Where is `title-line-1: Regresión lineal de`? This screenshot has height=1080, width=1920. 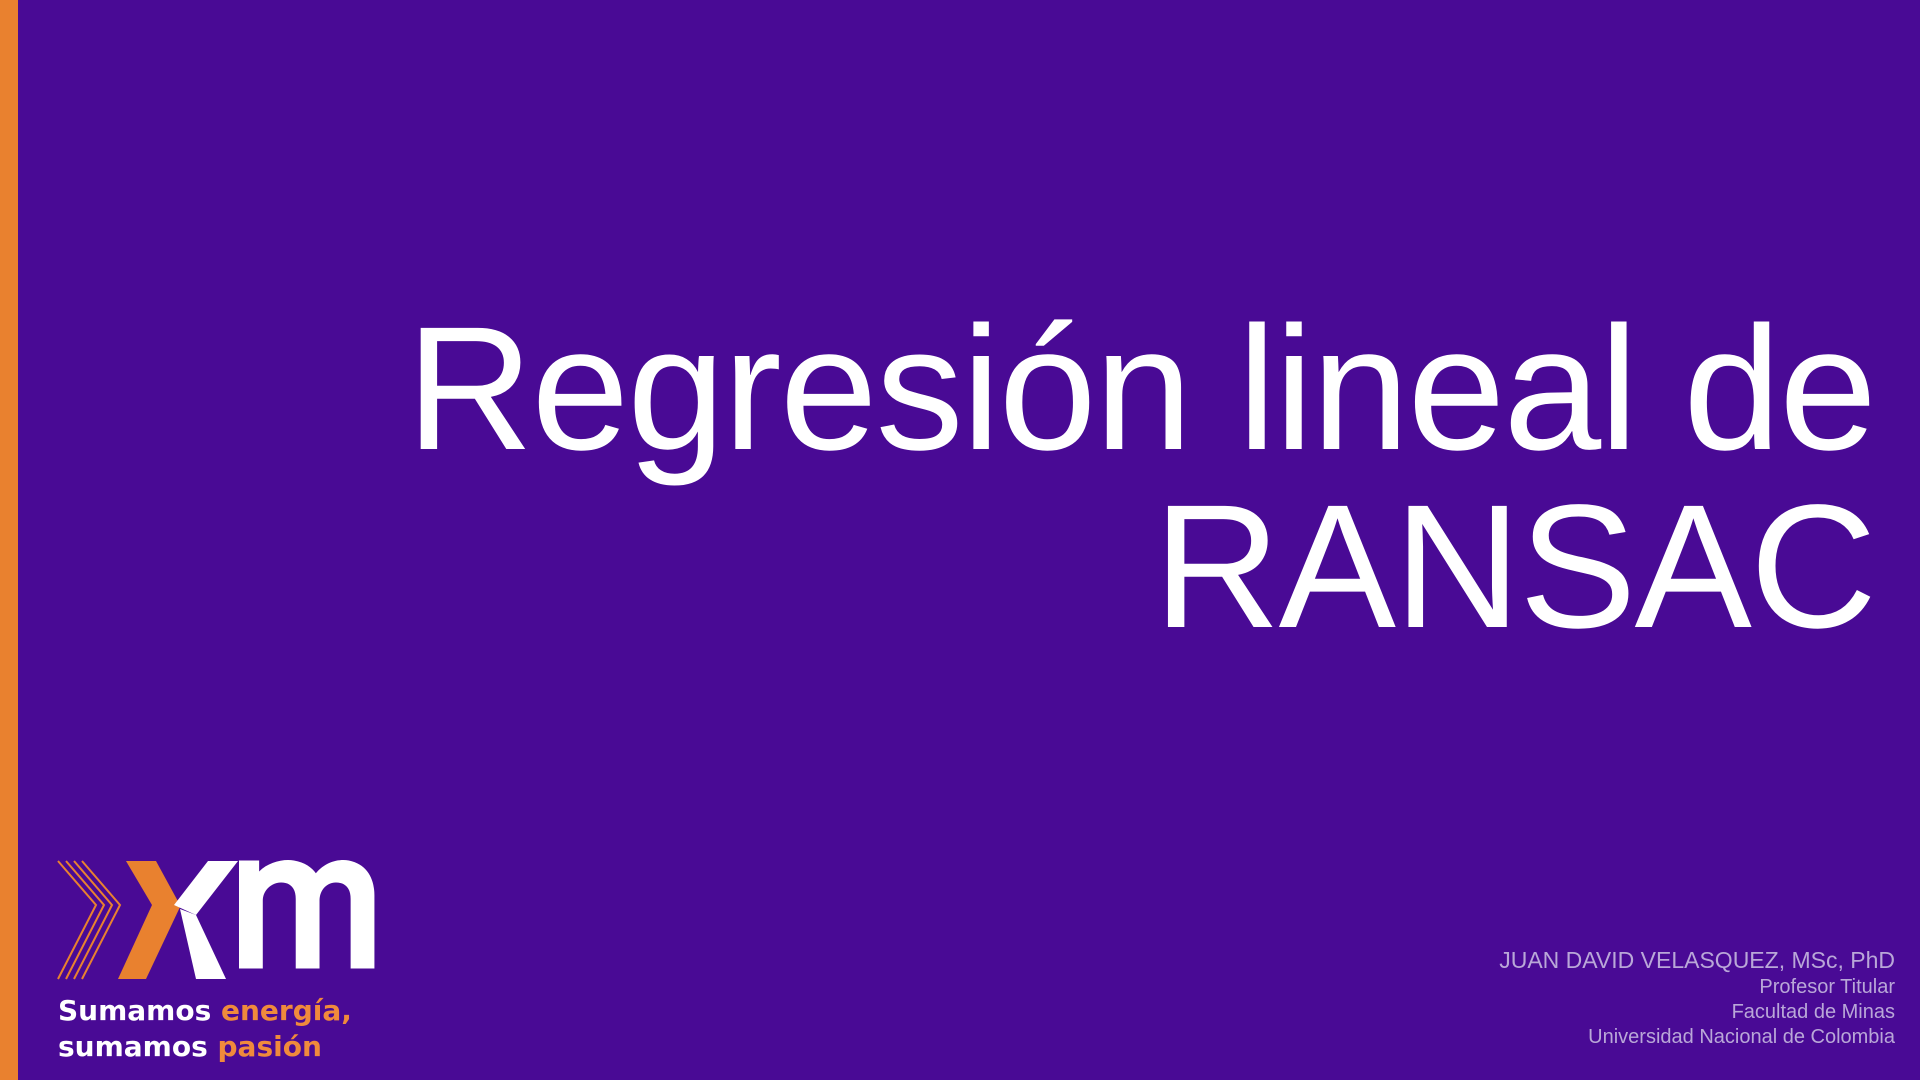 title-line-1: Regresión lineal de is located at coordinates (1141, 389).